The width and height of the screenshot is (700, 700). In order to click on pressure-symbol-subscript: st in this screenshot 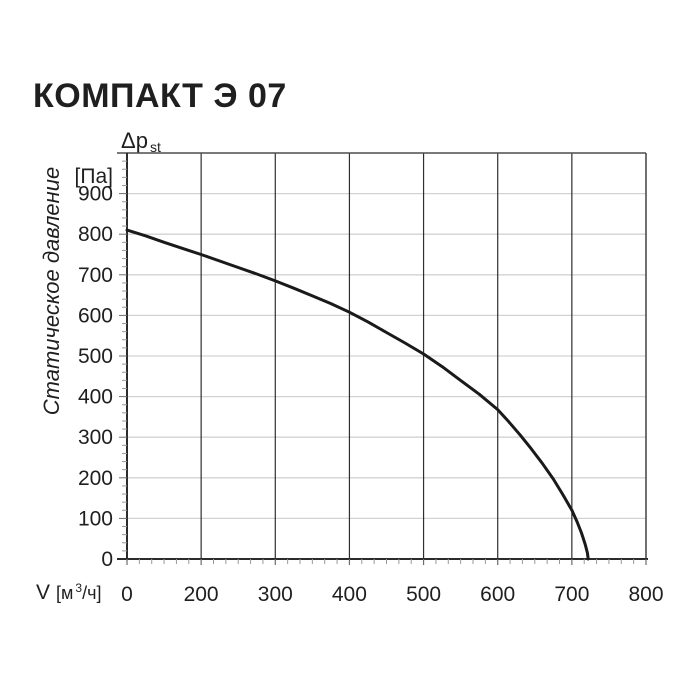, I will do `click(155, 147)`.